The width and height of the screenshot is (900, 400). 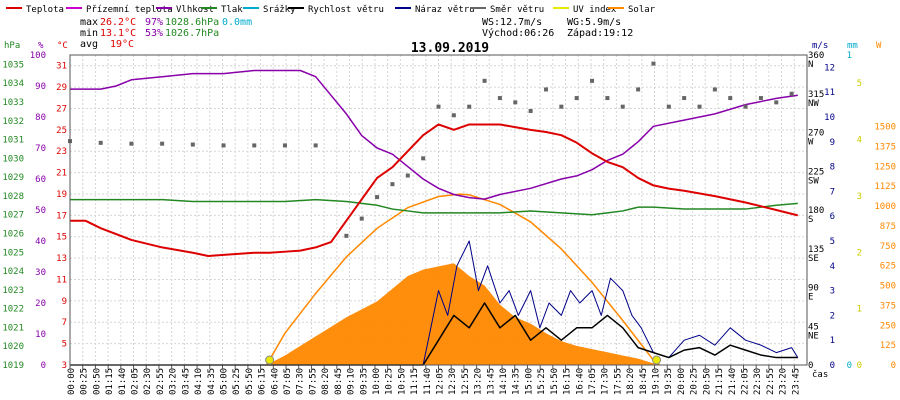 I want to click on temperature_c-tick-13: 29, so click(x=61, y=88).